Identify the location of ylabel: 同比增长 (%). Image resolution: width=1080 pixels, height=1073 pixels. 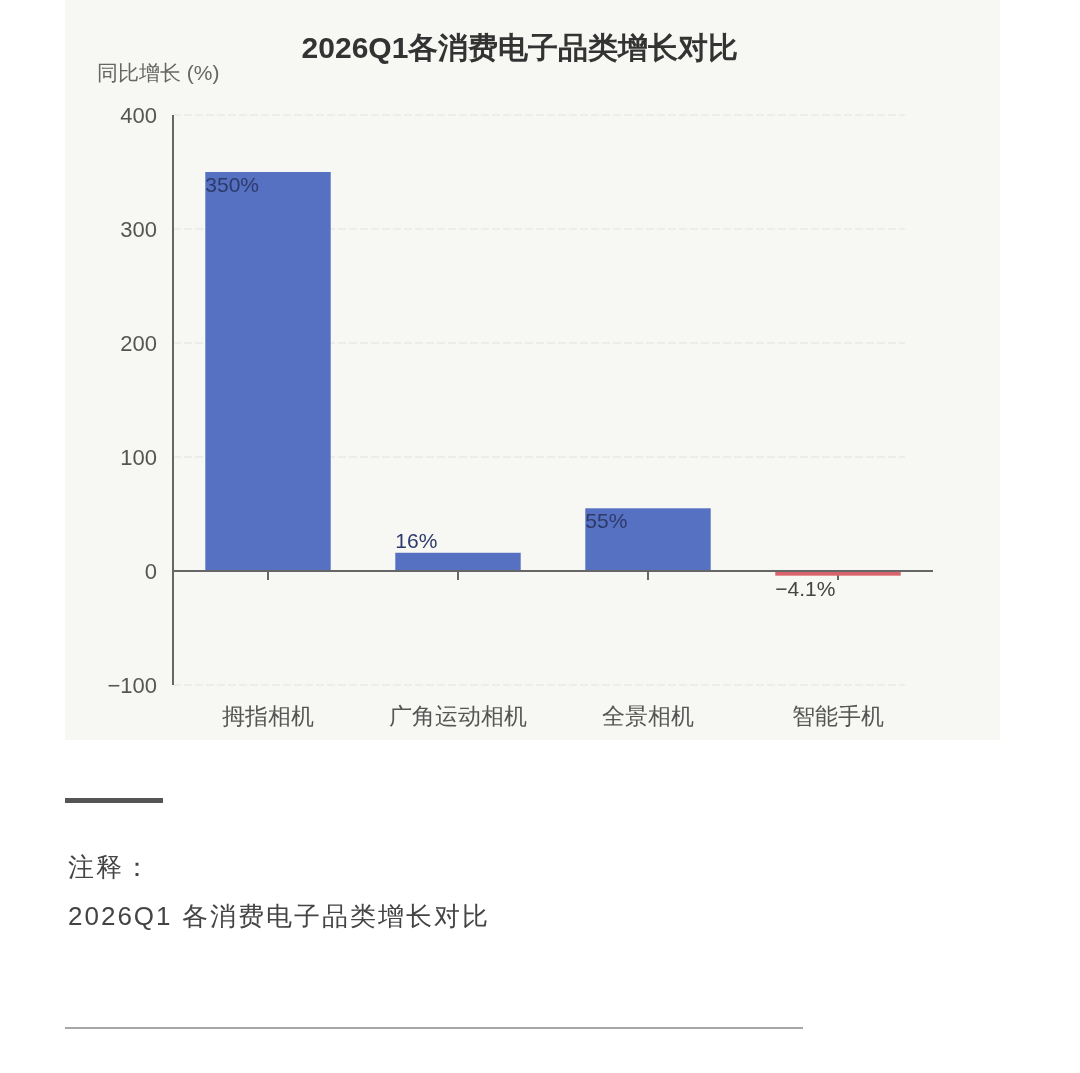
(158, 72).